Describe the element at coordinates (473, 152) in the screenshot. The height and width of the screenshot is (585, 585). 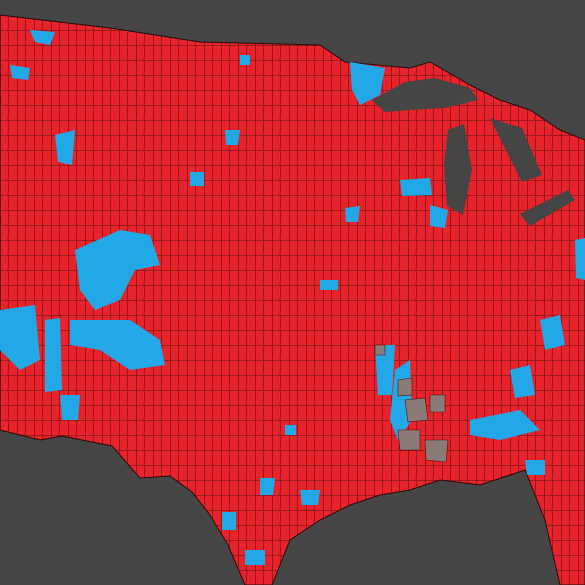
I see `great-lakes` at that location.